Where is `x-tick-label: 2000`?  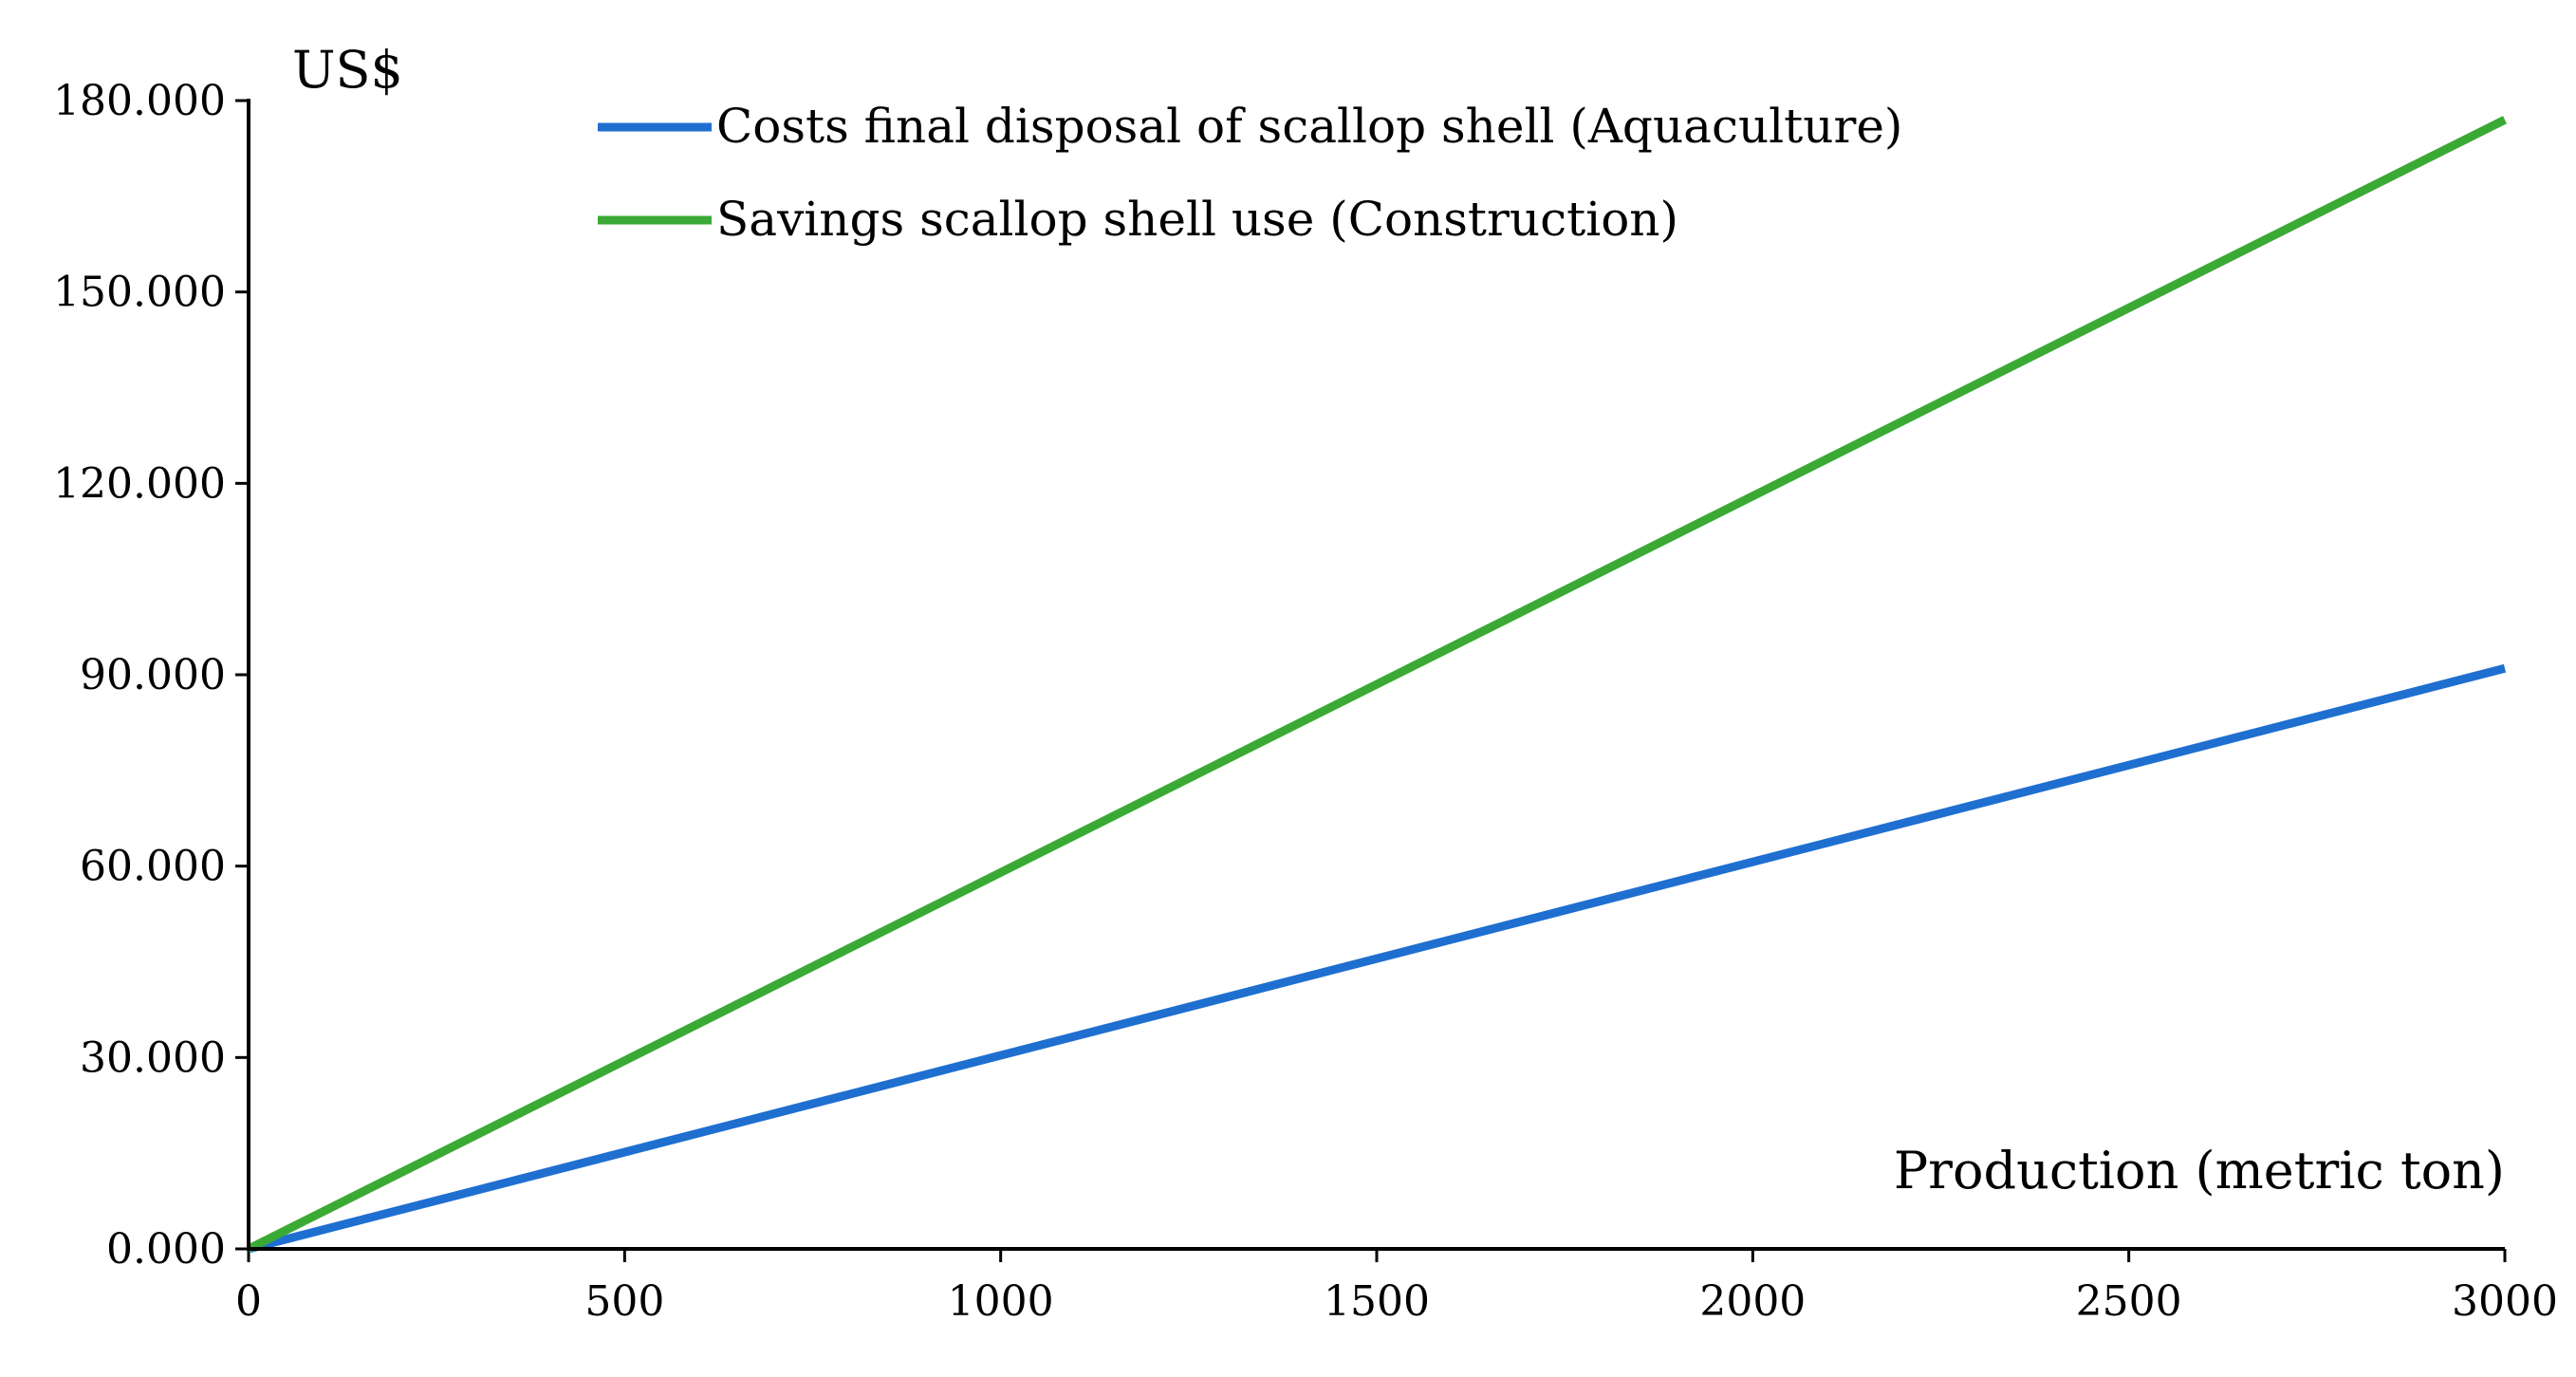 x-tick-label: 2000 is located at coordinates (1752, 1301).